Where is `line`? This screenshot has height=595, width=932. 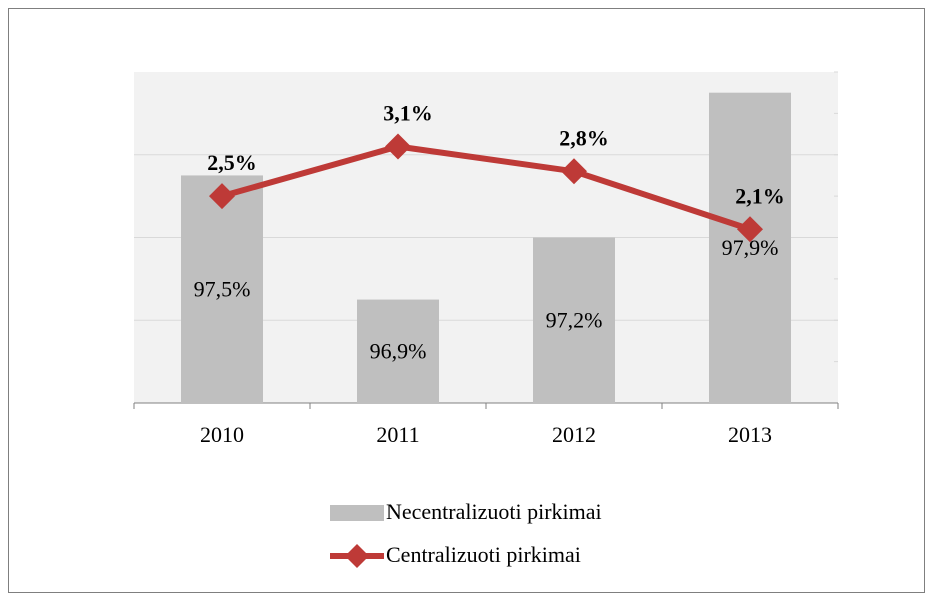
line is located at coordinates (486, 188).